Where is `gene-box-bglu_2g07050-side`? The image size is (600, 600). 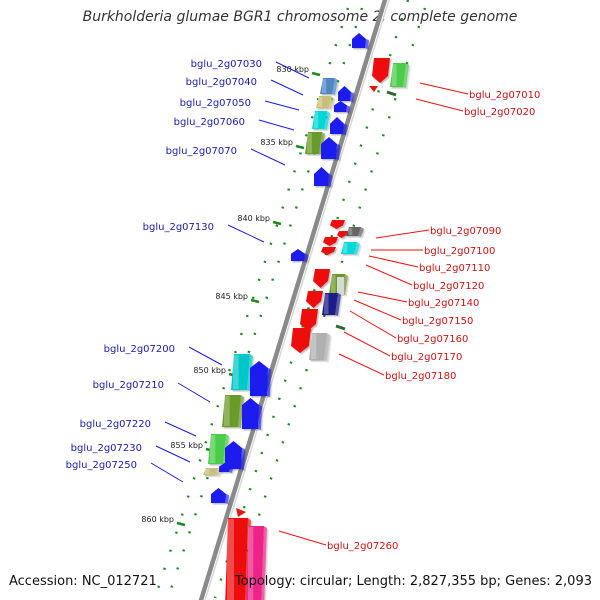
gene-box-bglu_2g07050-side is located at coordinates (327, 120).